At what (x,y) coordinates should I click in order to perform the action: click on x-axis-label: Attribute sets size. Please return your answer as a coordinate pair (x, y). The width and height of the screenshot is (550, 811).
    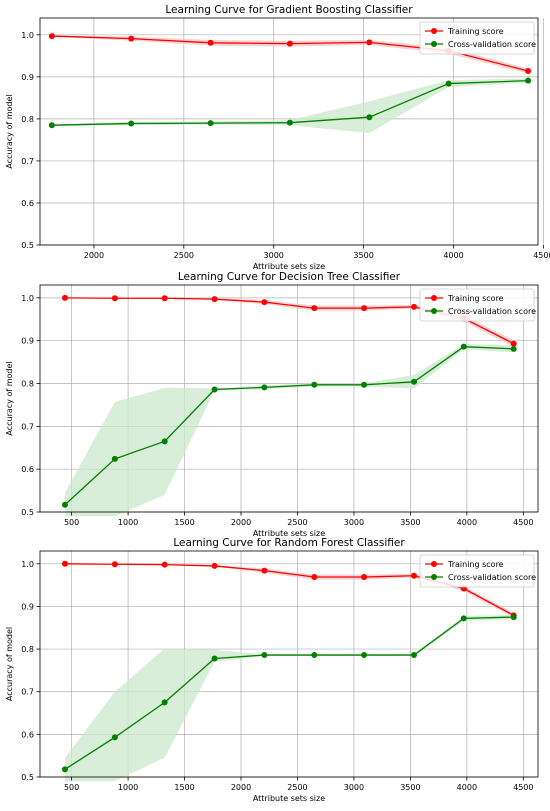
    Looking at the image, I should click on (289, 533).